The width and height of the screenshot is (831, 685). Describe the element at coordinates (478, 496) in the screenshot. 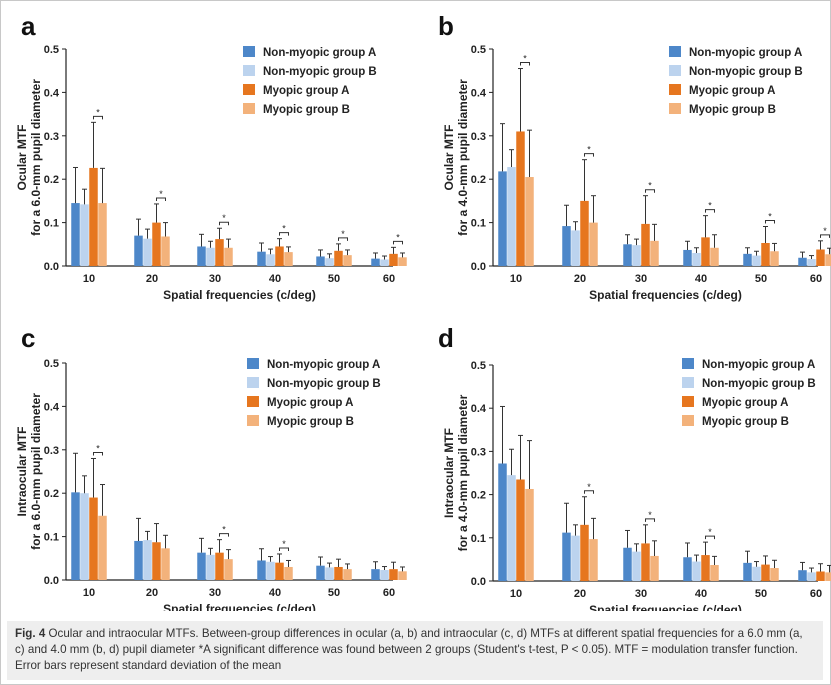

I see `y-tick-label: 0.2` at that location.